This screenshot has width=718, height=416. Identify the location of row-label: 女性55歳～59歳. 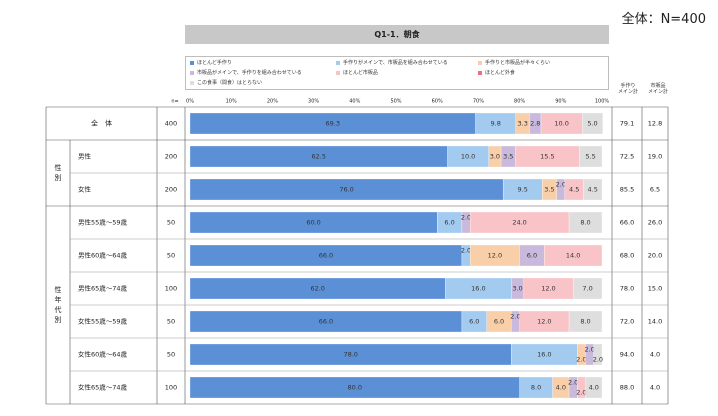
(103, 321).